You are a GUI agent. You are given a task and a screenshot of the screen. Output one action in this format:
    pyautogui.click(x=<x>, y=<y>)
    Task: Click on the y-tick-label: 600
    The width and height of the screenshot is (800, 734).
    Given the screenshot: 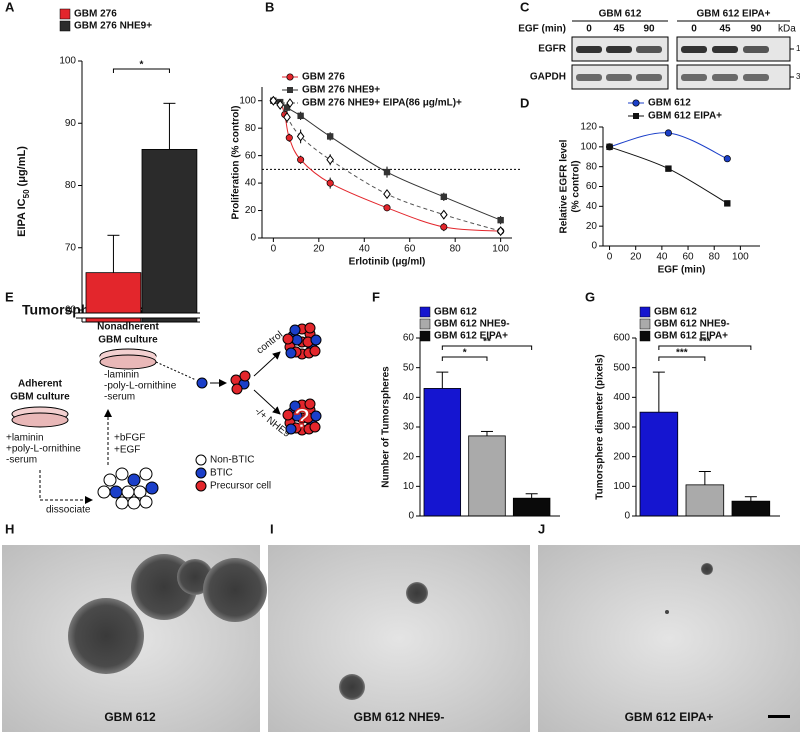 What is the action you would take?
    pyautogui.click(x=621, y=338)
    